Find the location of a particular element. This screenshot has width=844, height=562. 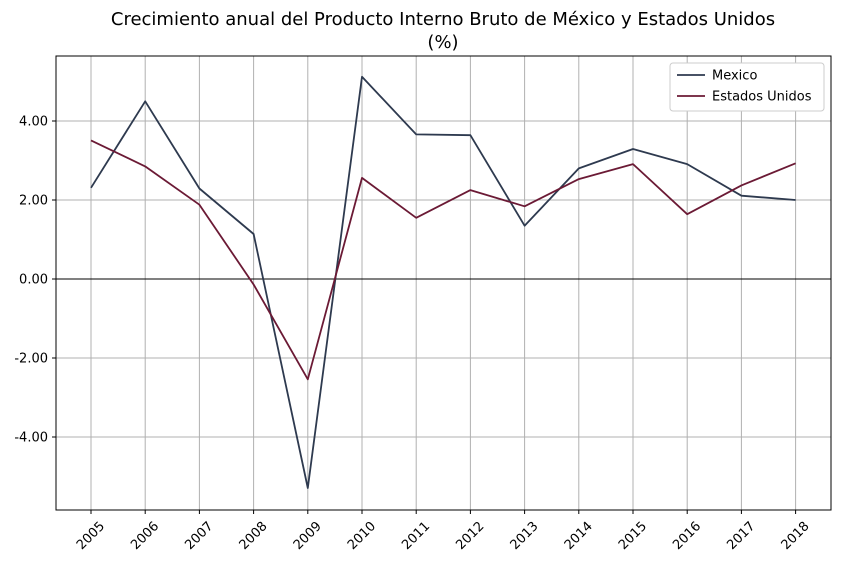

y-tick-label: 4.00 is located at coordinates (33, 122).